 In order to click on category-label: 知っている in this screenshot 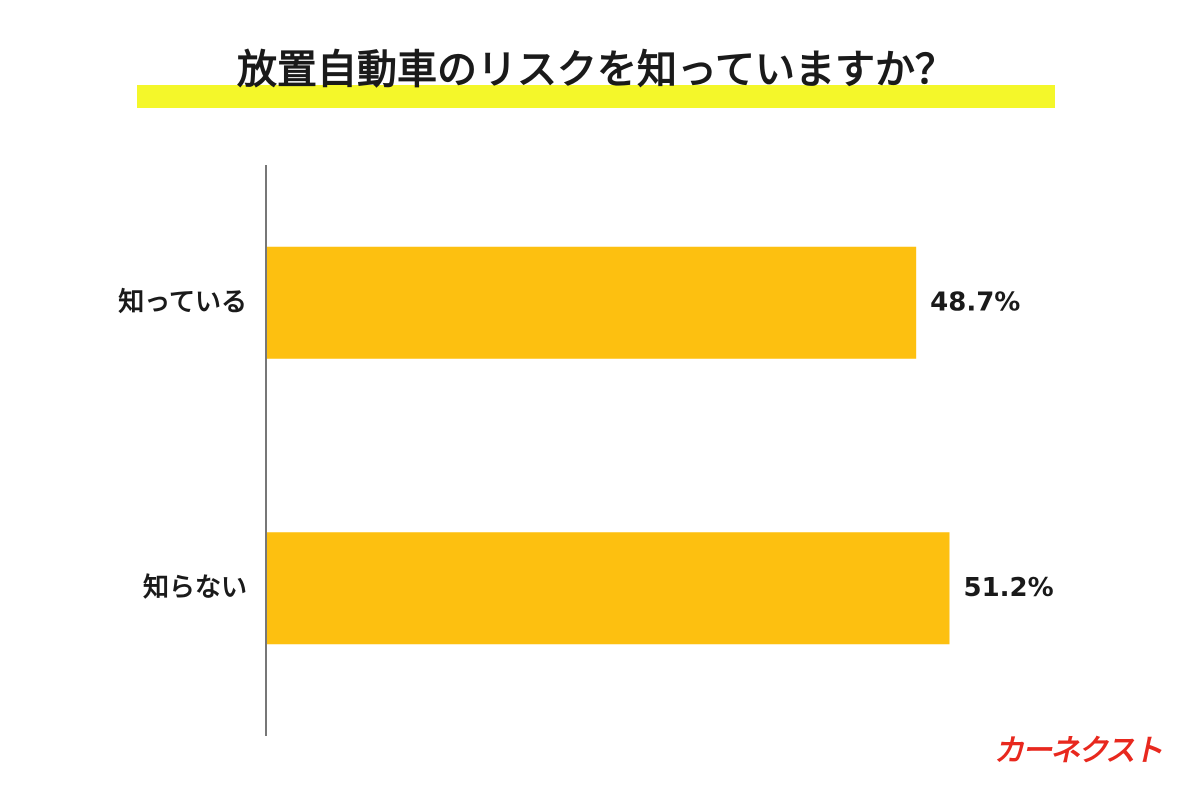, I will do `click(182, 302)`.